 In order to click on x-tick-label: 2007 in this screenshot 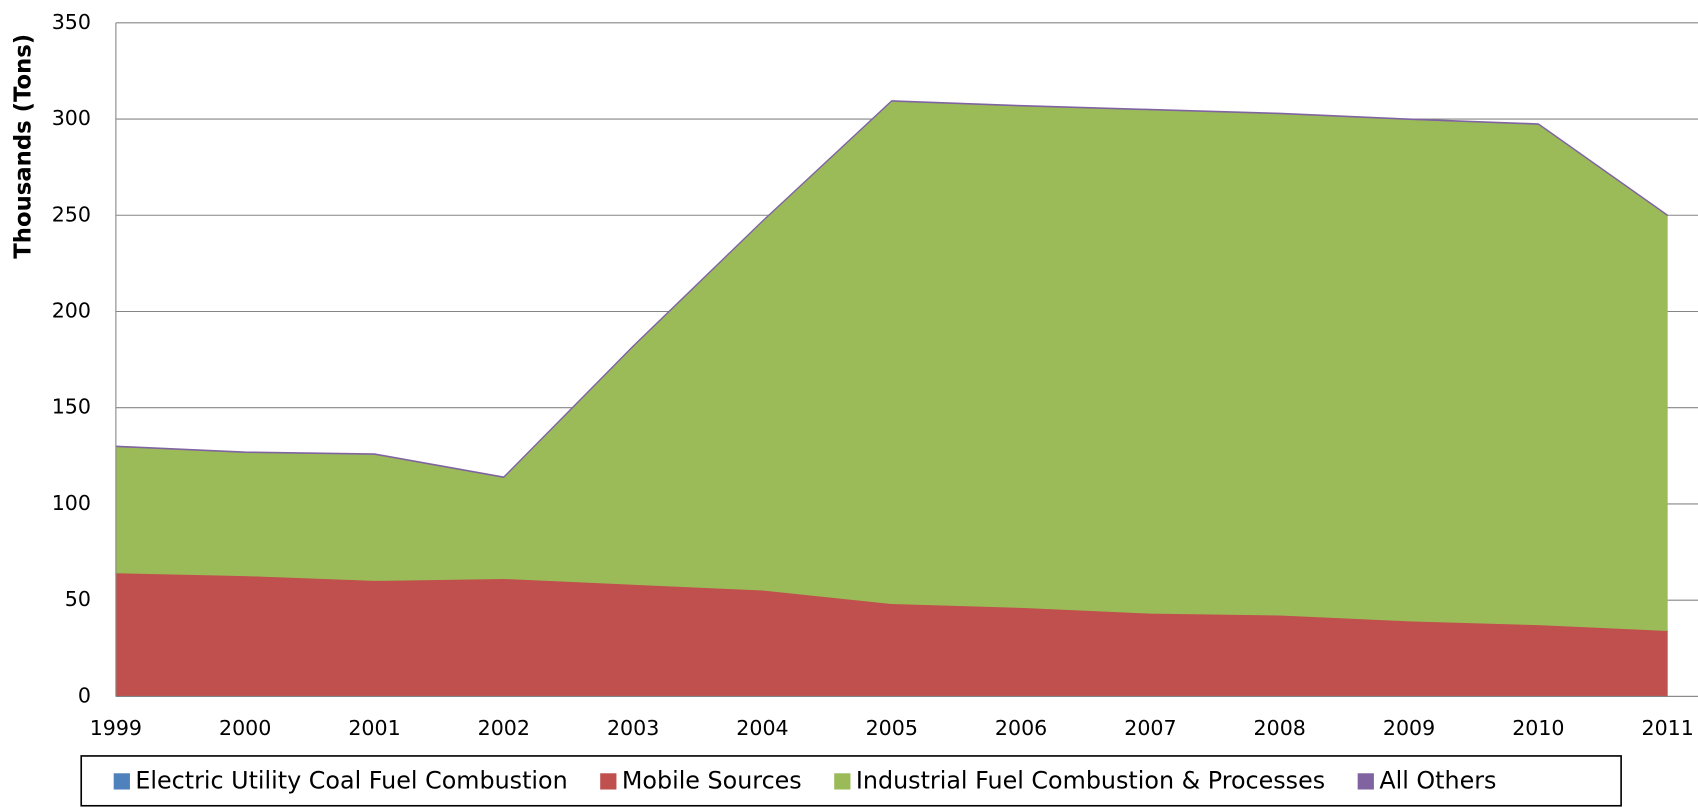, I will do `click(1150, 728)`.